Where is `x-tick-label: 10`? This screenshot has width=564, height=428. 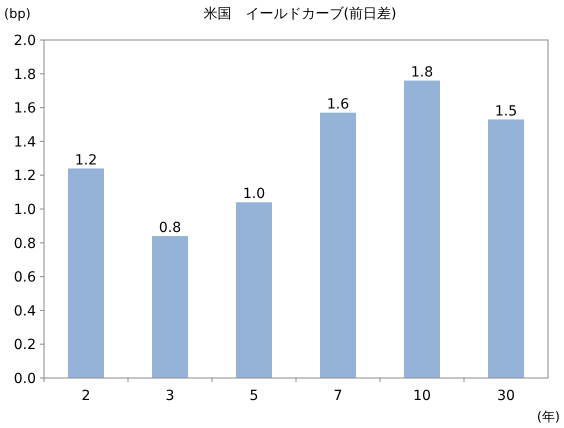
x-tick-label: 10 is located at coordinates (422, 396).